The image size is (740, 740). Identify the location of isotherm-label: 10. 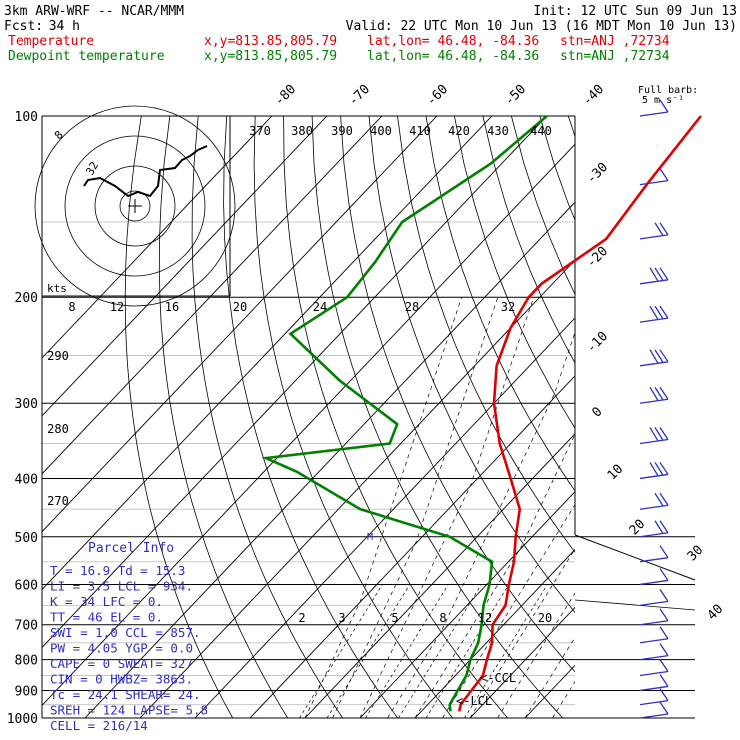
(616, 473).